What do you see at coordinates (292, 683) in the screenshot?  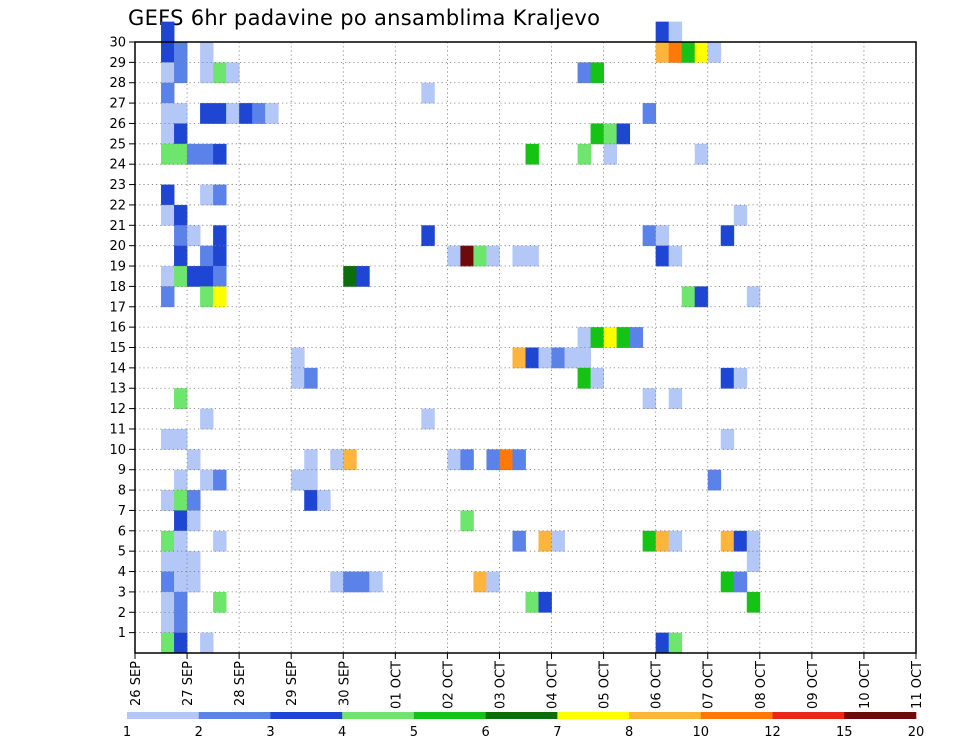 I see `x-tick-label: 29 SEP` at bounding box center [292, 683].